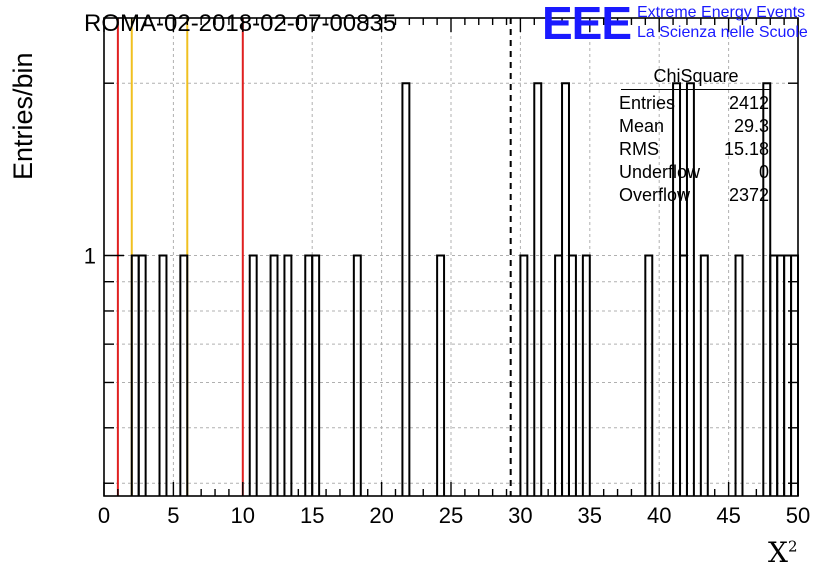 The image size is (836, 572). I want to click on x-tick-label: 35, so click(590, 515).